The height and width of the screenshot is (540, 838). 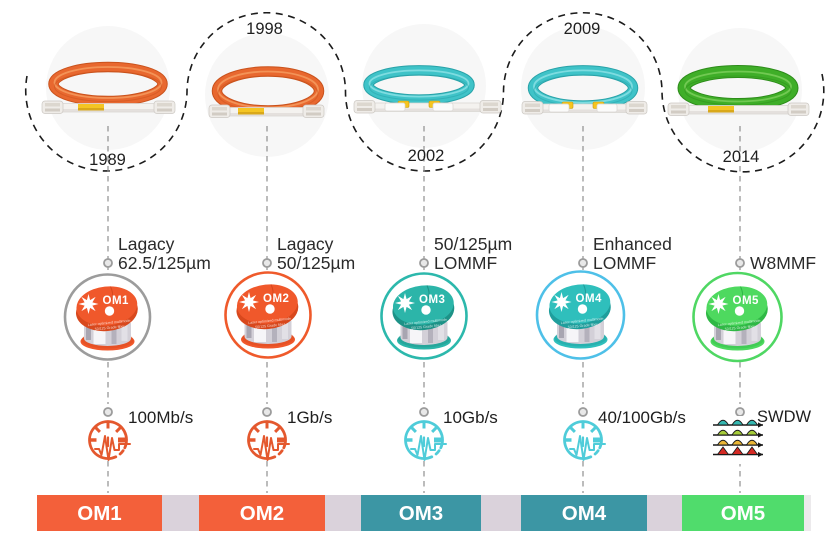 I want to click on svg-text: 10Gb/s, so click(x=470, y=417).